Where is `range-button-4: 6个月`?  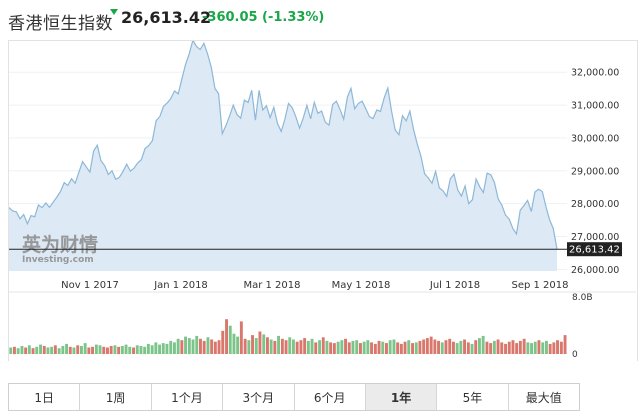
range-button-4: 6个月 is located at coordinates (330, 397).